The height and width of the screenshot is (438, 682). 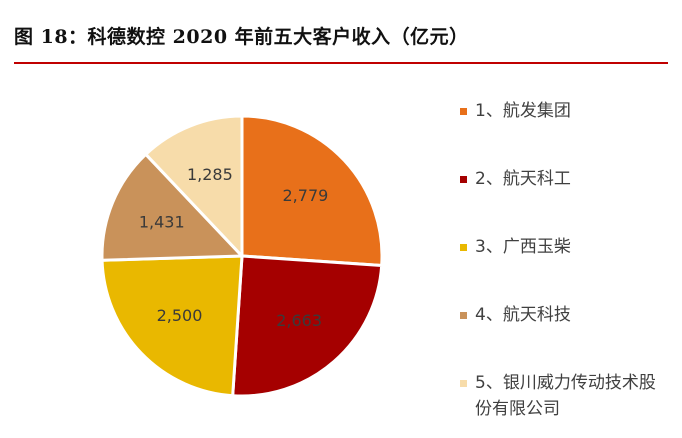 I want to click on legend-label-5: 5、银川威力传动技术股份有限公司, so click(x=565, y=396).